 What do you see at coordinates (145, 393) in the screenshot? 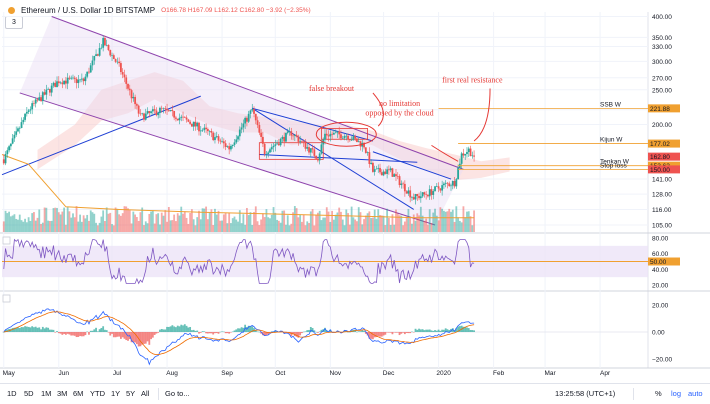
I see `range-button: All` at bounding box center [145, 393].